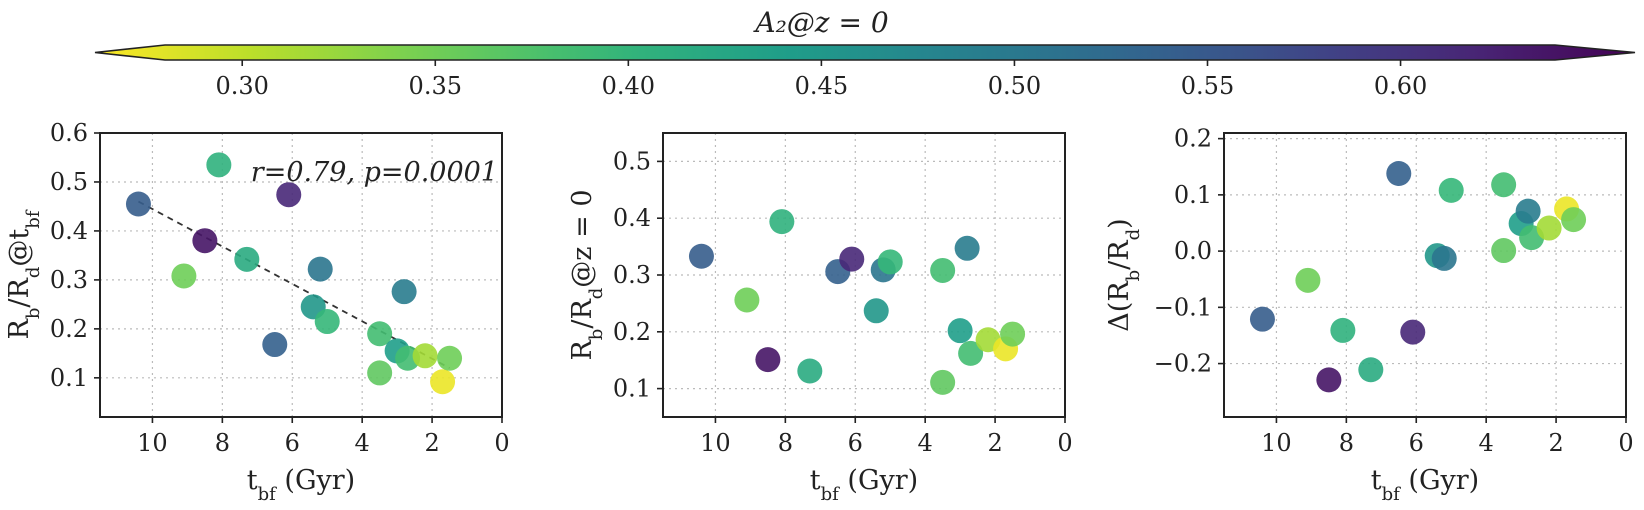  Describe the element at coordinates (1193, 251) in the screenshot. I see `y-tick-label: 0.0` at that location.